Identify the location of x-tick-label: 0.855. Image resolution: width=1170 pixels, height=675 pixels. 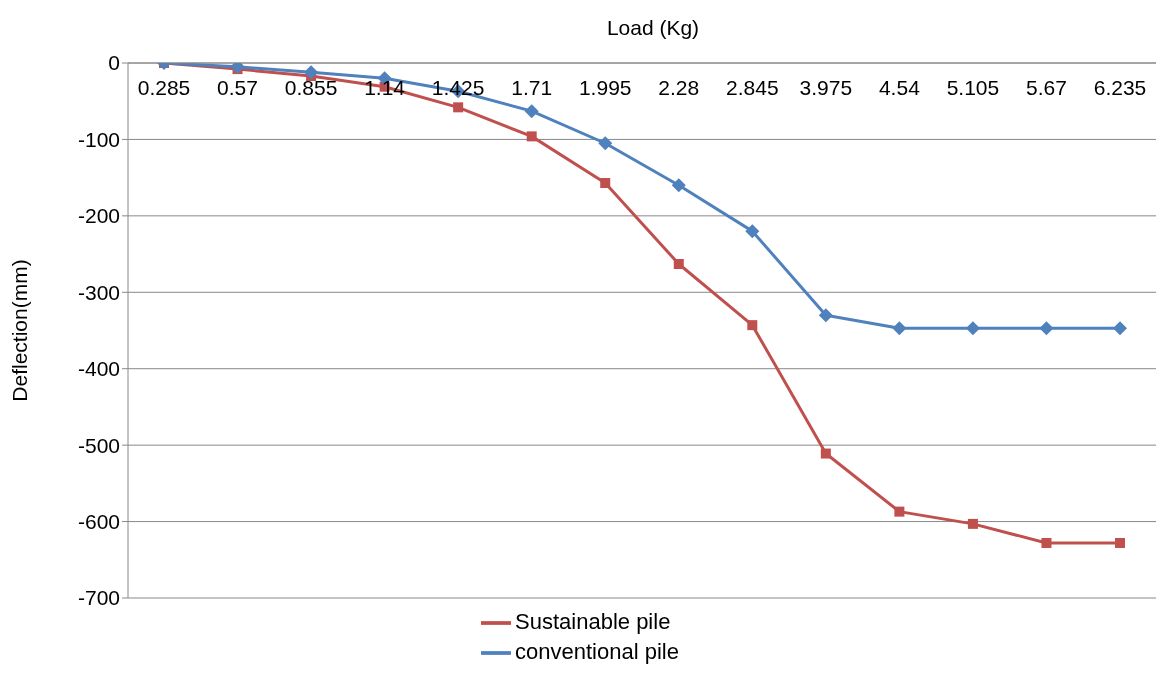
(311, 87).